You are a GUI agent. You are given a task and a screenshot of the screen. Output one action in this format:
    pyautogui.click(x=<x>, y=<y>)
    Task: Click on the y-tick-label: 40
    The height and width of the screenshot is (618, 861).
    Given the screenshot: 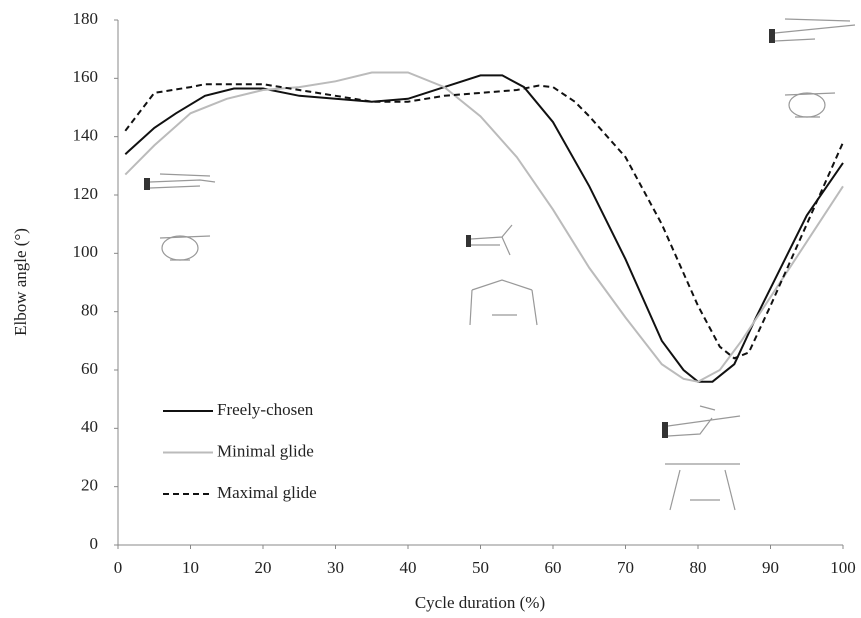 What is the action you would take?
    pyautogui.click(x=89, y=426)
    